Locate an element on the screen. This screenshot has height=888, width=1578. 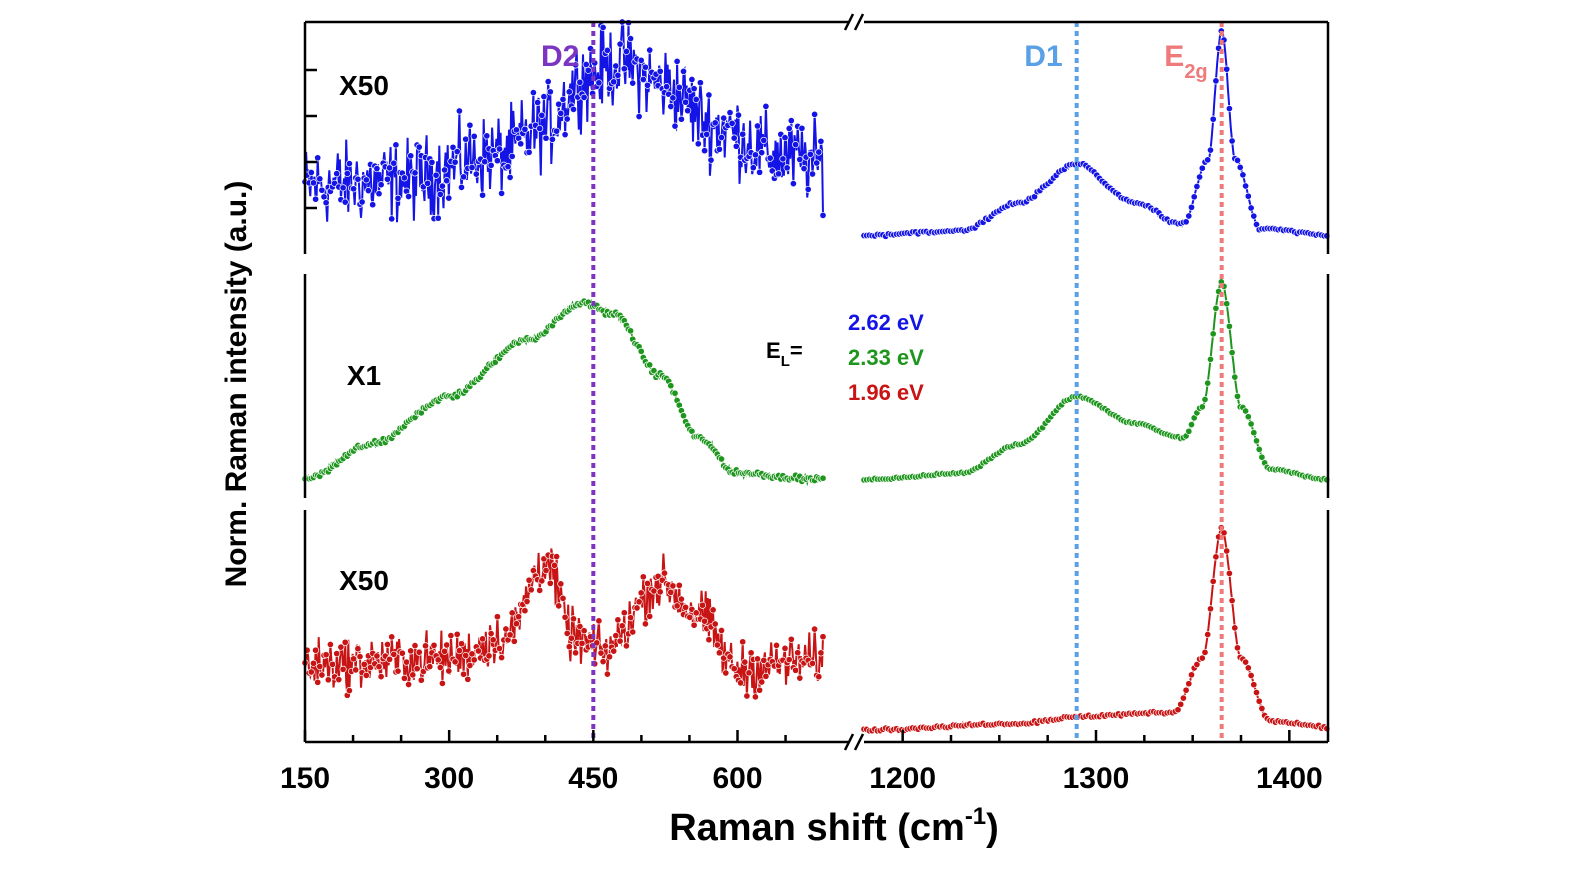
x-tick-label: 600 is located at coordinates (737, 778).